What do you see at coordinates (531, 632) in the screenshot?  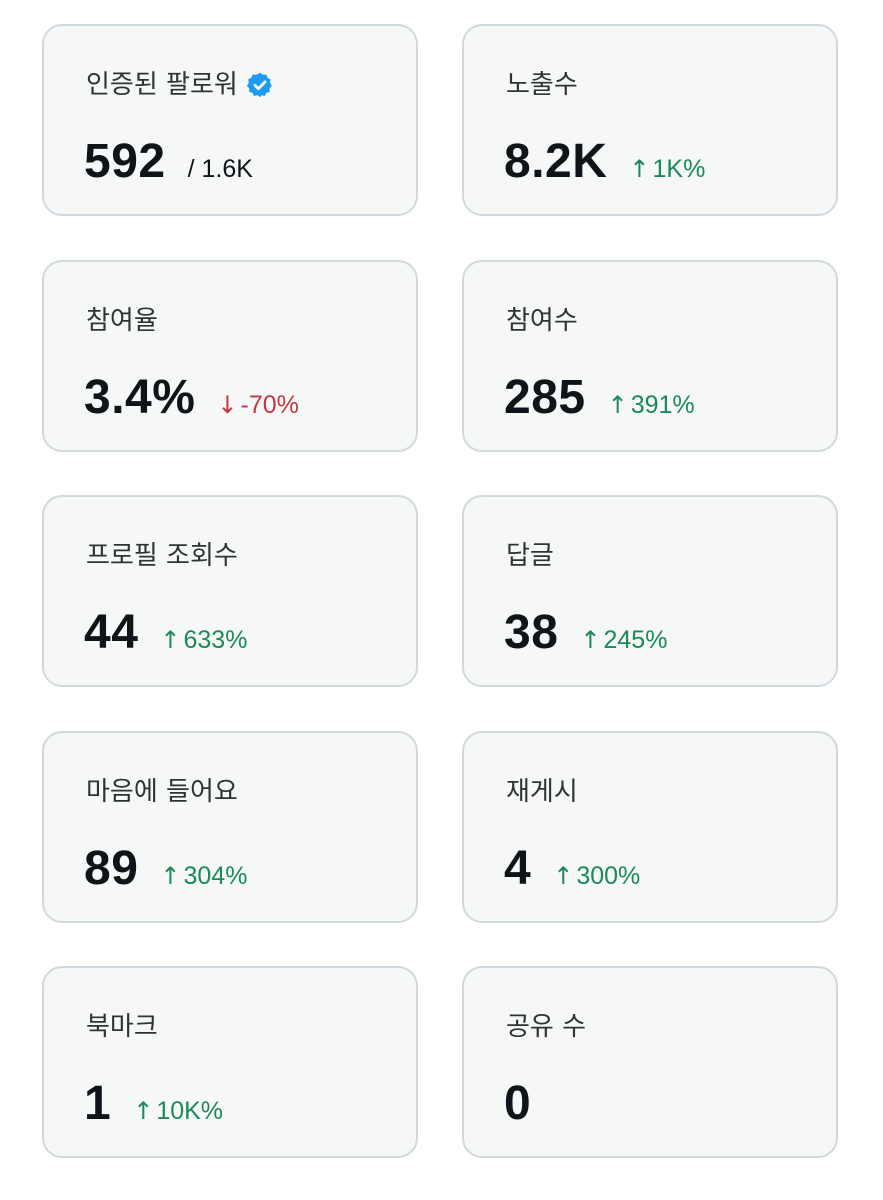 I see `metric-value: 38` at bounding box center [531, 632].